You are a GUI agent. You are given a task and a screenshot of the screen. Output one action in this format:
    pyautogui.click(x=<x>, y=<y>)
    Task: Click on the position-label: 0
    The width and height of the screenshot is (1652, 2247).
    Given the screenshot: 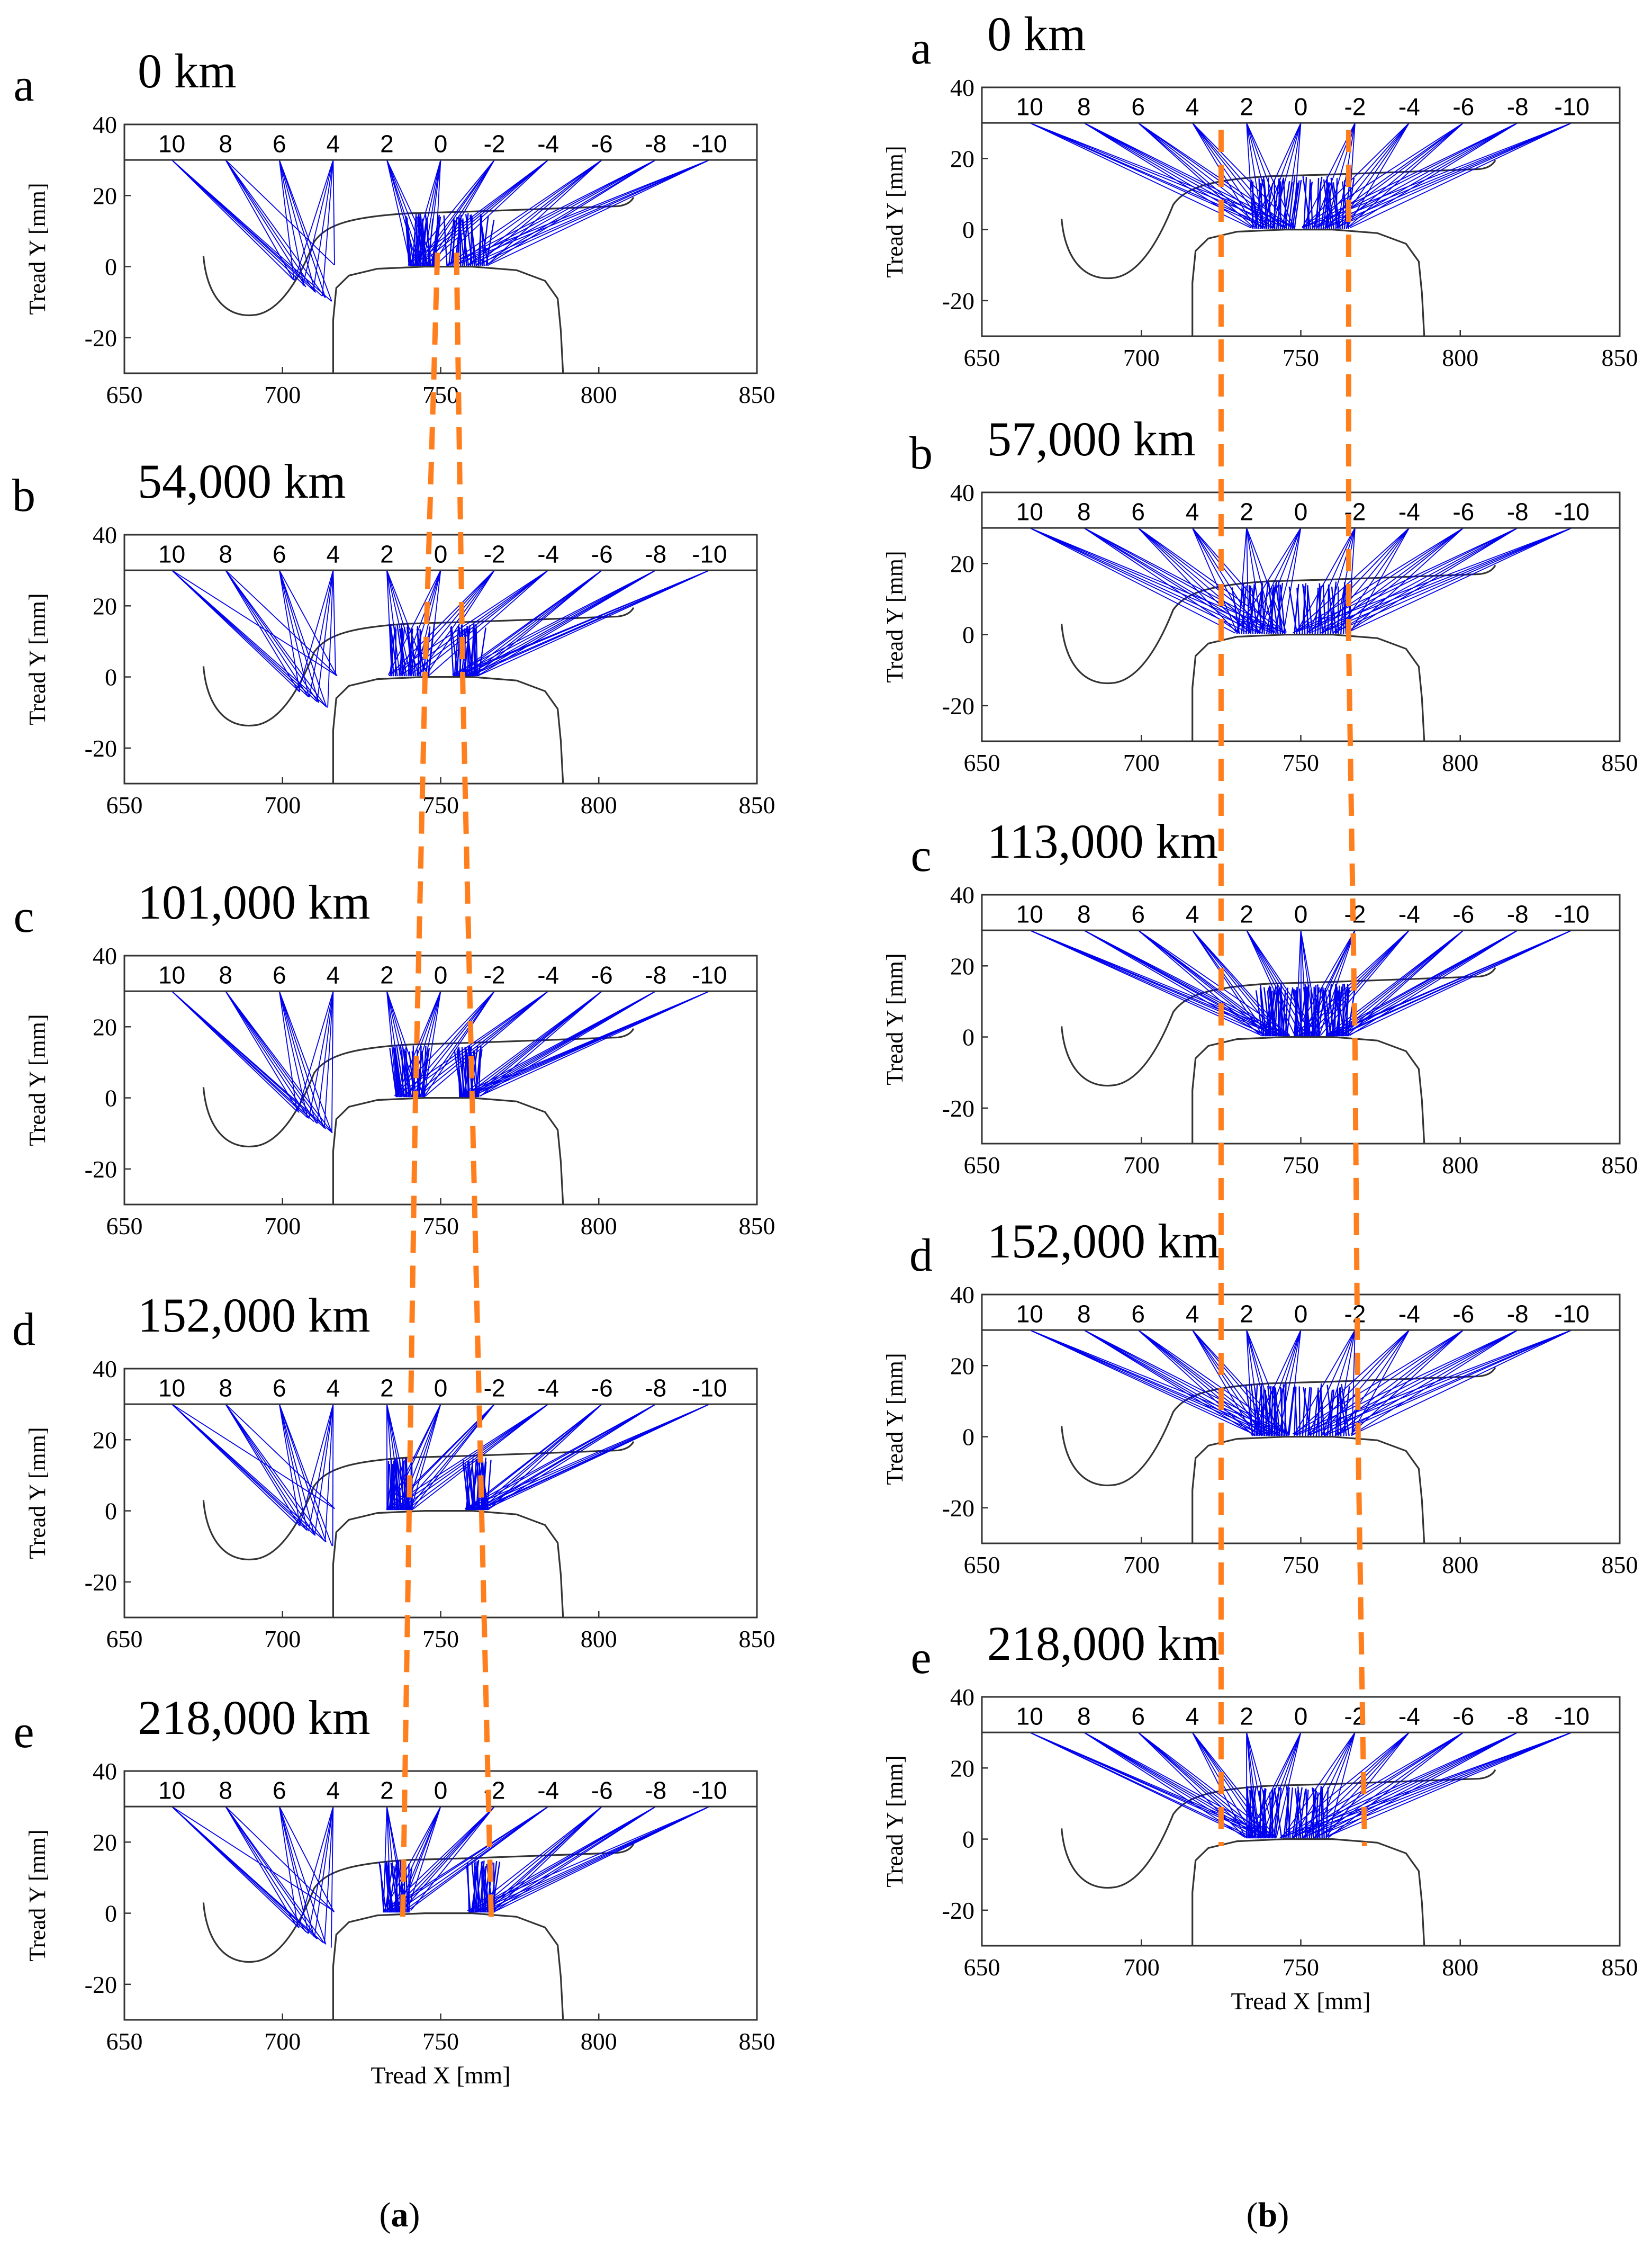 What is the action you would take?
    pyautogui.click(x=1301, y=511)
    